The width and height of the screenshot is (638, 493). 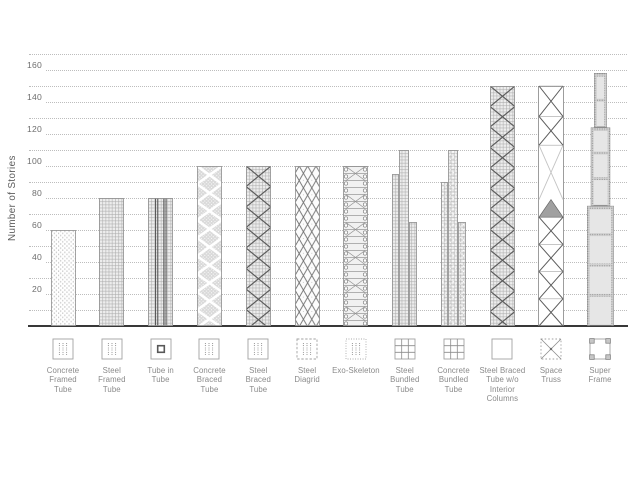 I want to click on y-tick-label: 80, so click(x=37, y=193).